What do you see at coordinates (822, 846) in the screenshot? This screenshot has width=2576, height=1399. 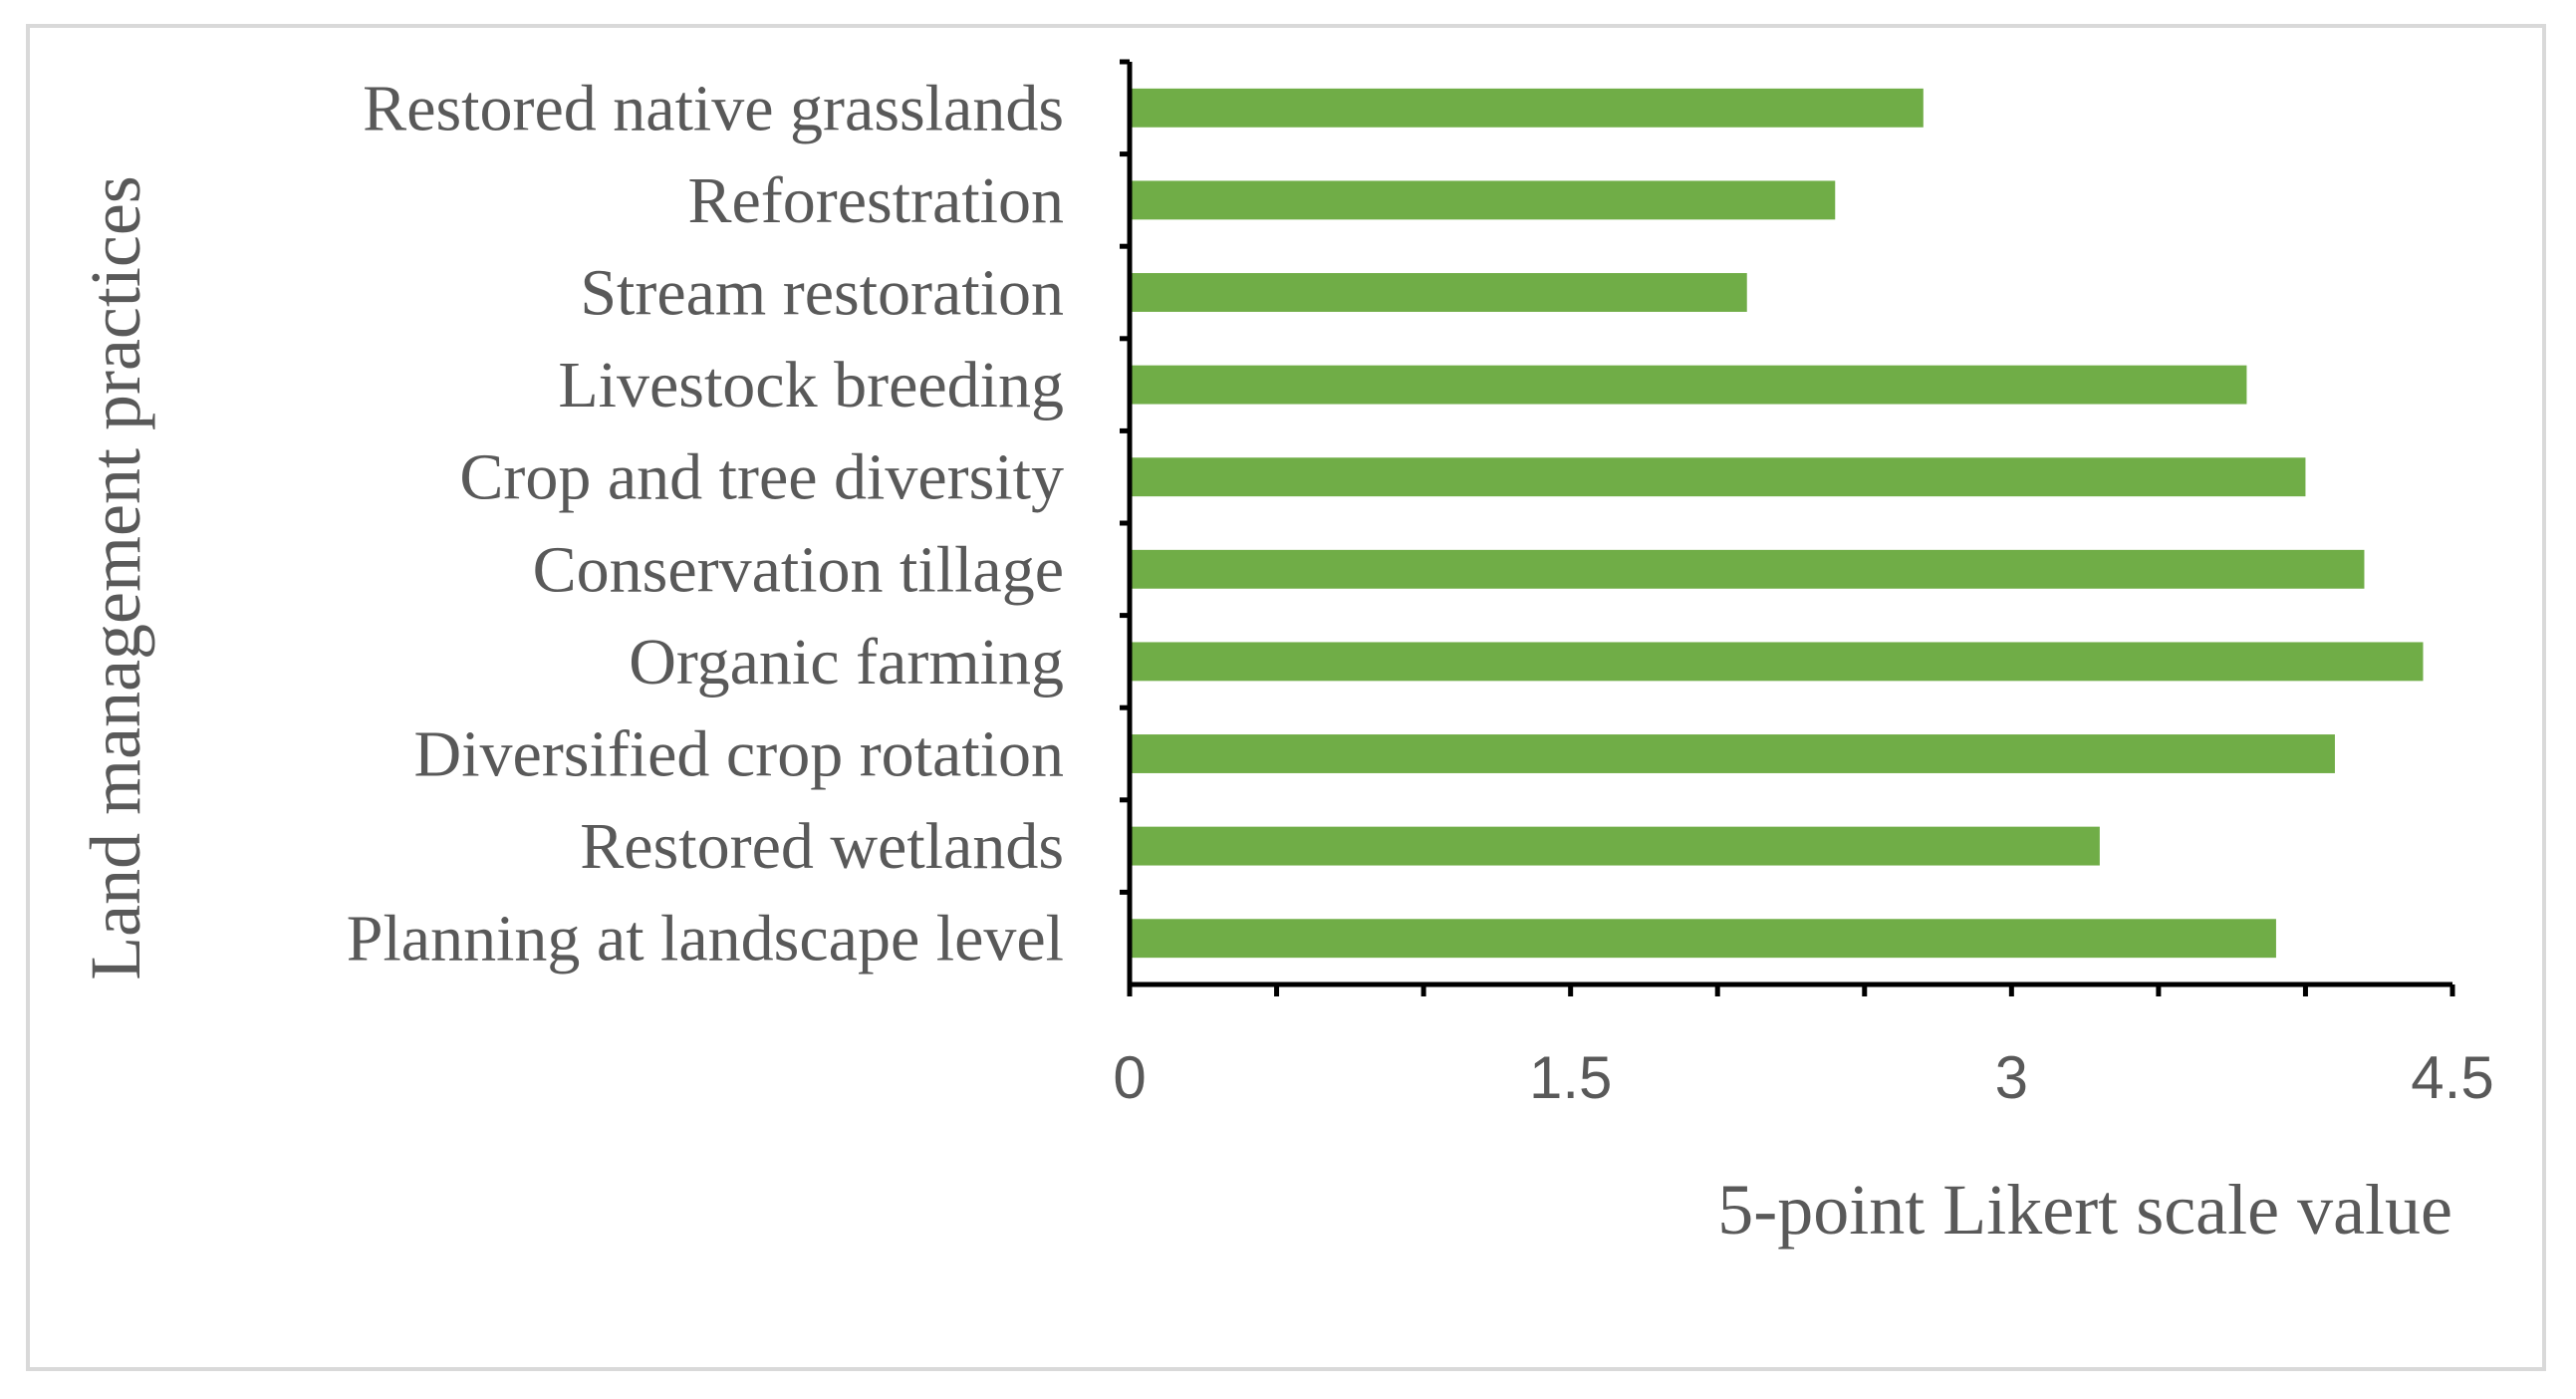 I see `category-label-8: Restored wetlands` at bounding box center [822, 846].